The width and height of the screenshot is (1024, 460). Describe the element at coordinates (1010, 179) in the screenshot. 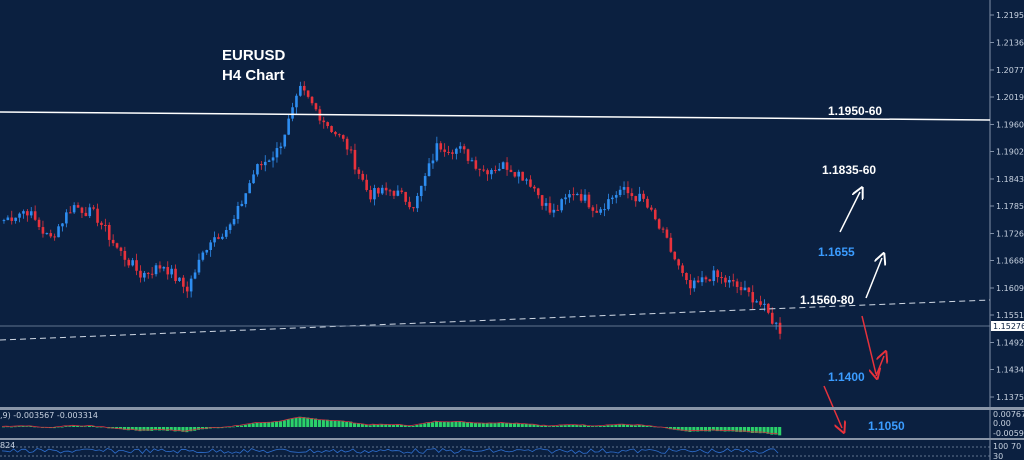

I see `y-tick-label: 1.18430` at that location.